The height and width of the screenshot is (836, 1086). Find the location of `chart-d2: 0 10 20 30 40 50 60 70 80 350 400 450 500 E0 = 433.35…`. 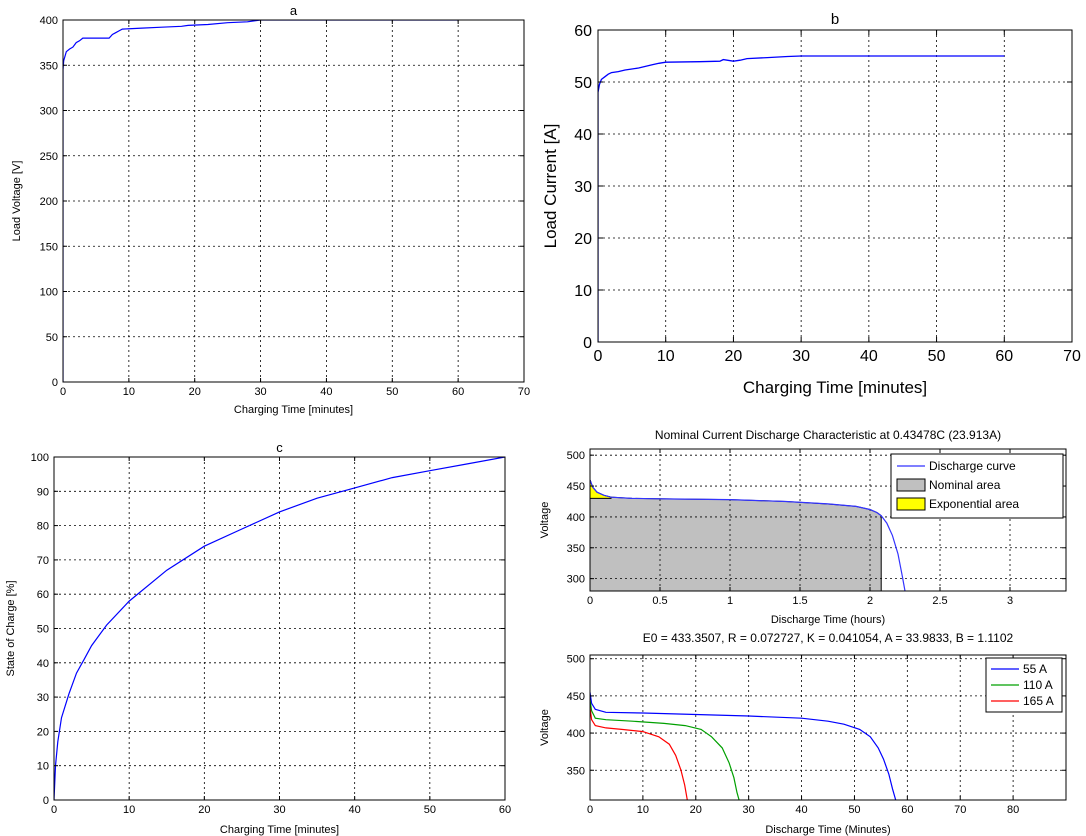

chart-d2: 0 10 20 30 40 50 60 70 80 350 400 450 500 E0 = 433.35… is located at coordinates (803, 733).